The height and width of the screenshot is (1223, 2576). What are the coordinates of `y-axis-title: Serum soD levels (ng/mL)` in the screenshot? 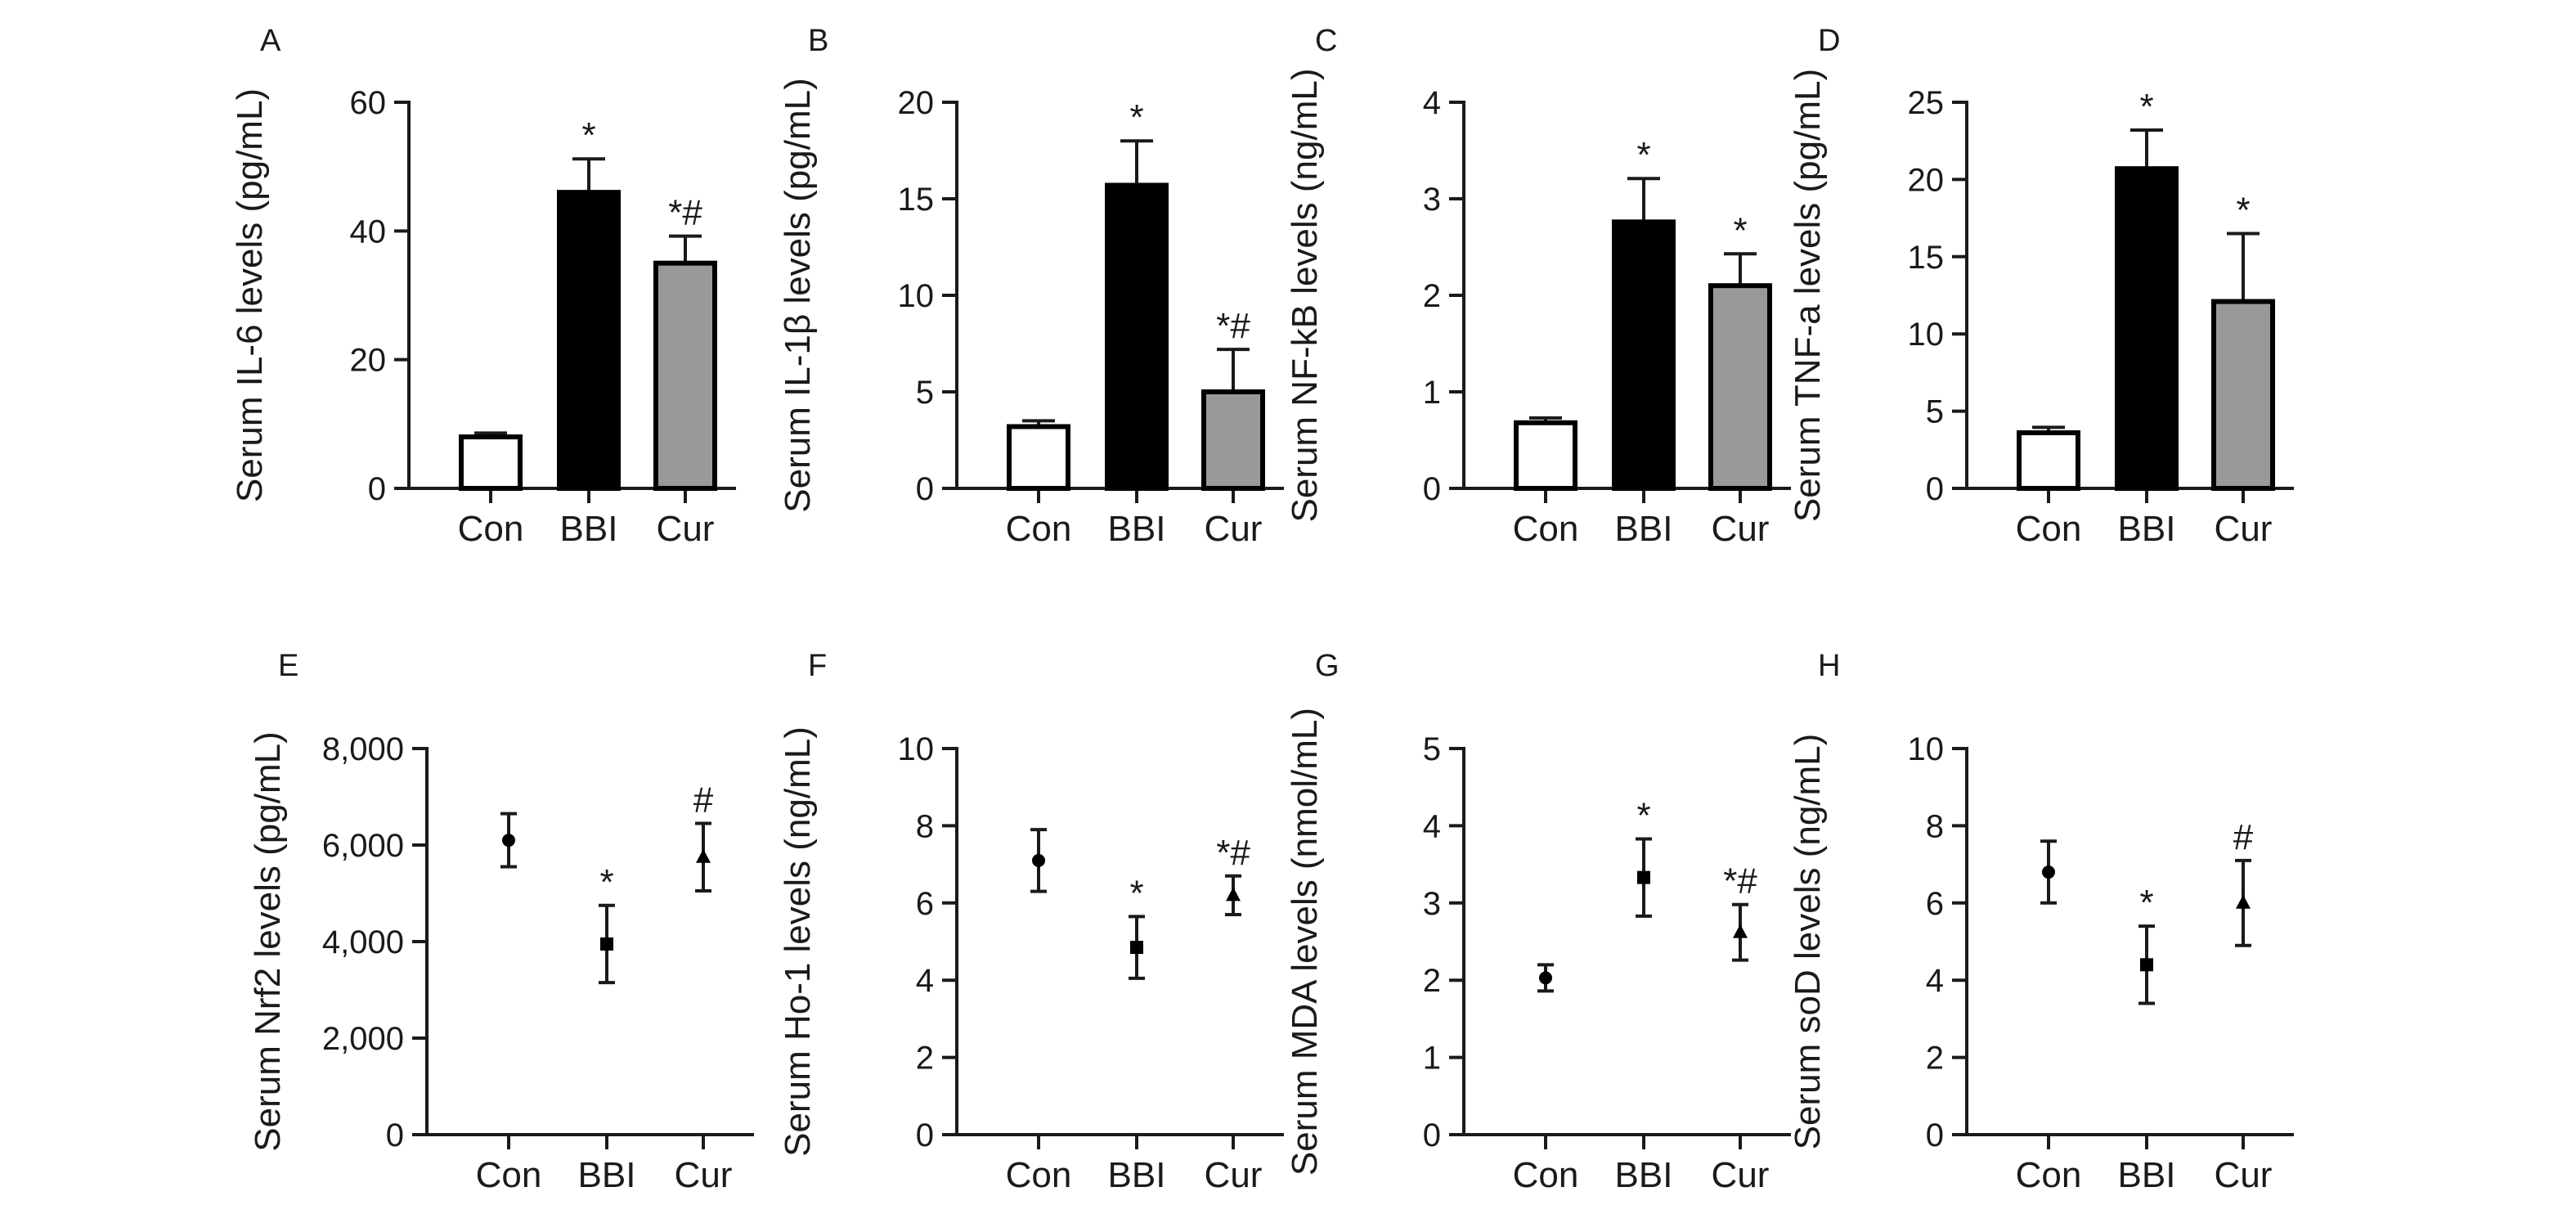 It's located at (1808, 942).